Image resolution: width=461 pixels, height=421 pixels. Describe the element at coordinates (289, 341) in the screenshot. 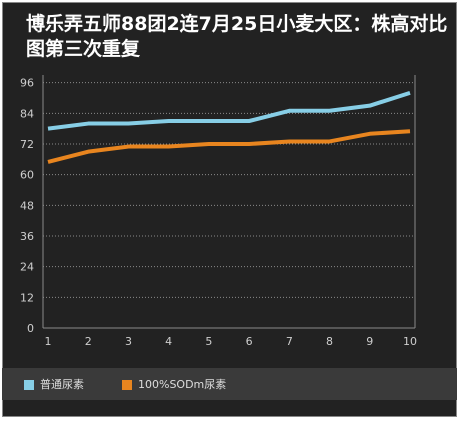

I see `x-tick-label-6: 7` at that location.